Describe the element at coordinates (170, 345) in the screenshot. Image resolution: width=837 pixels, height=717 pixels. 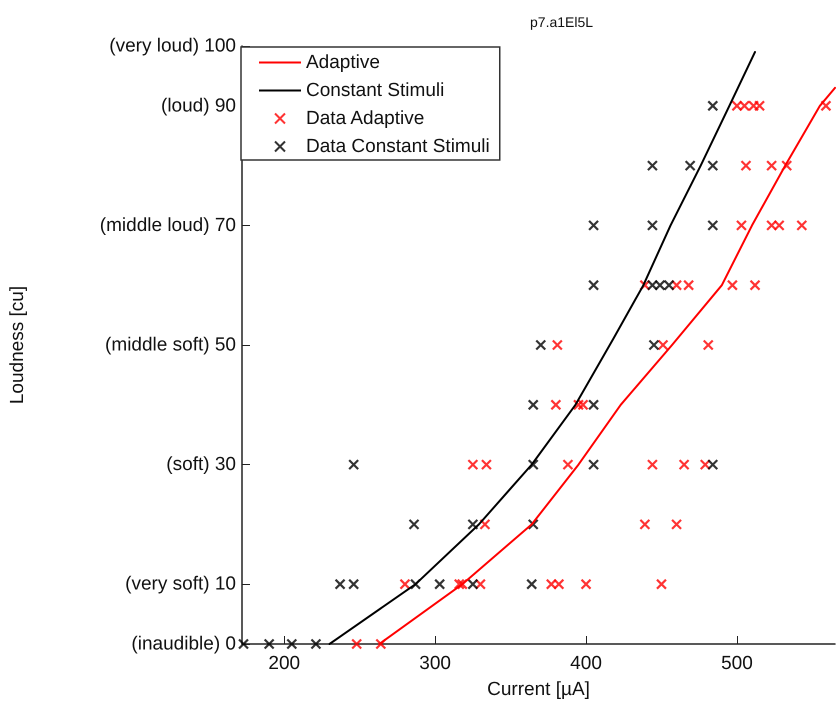
I see `y-tick-label: (middle soft) 50` at that location.